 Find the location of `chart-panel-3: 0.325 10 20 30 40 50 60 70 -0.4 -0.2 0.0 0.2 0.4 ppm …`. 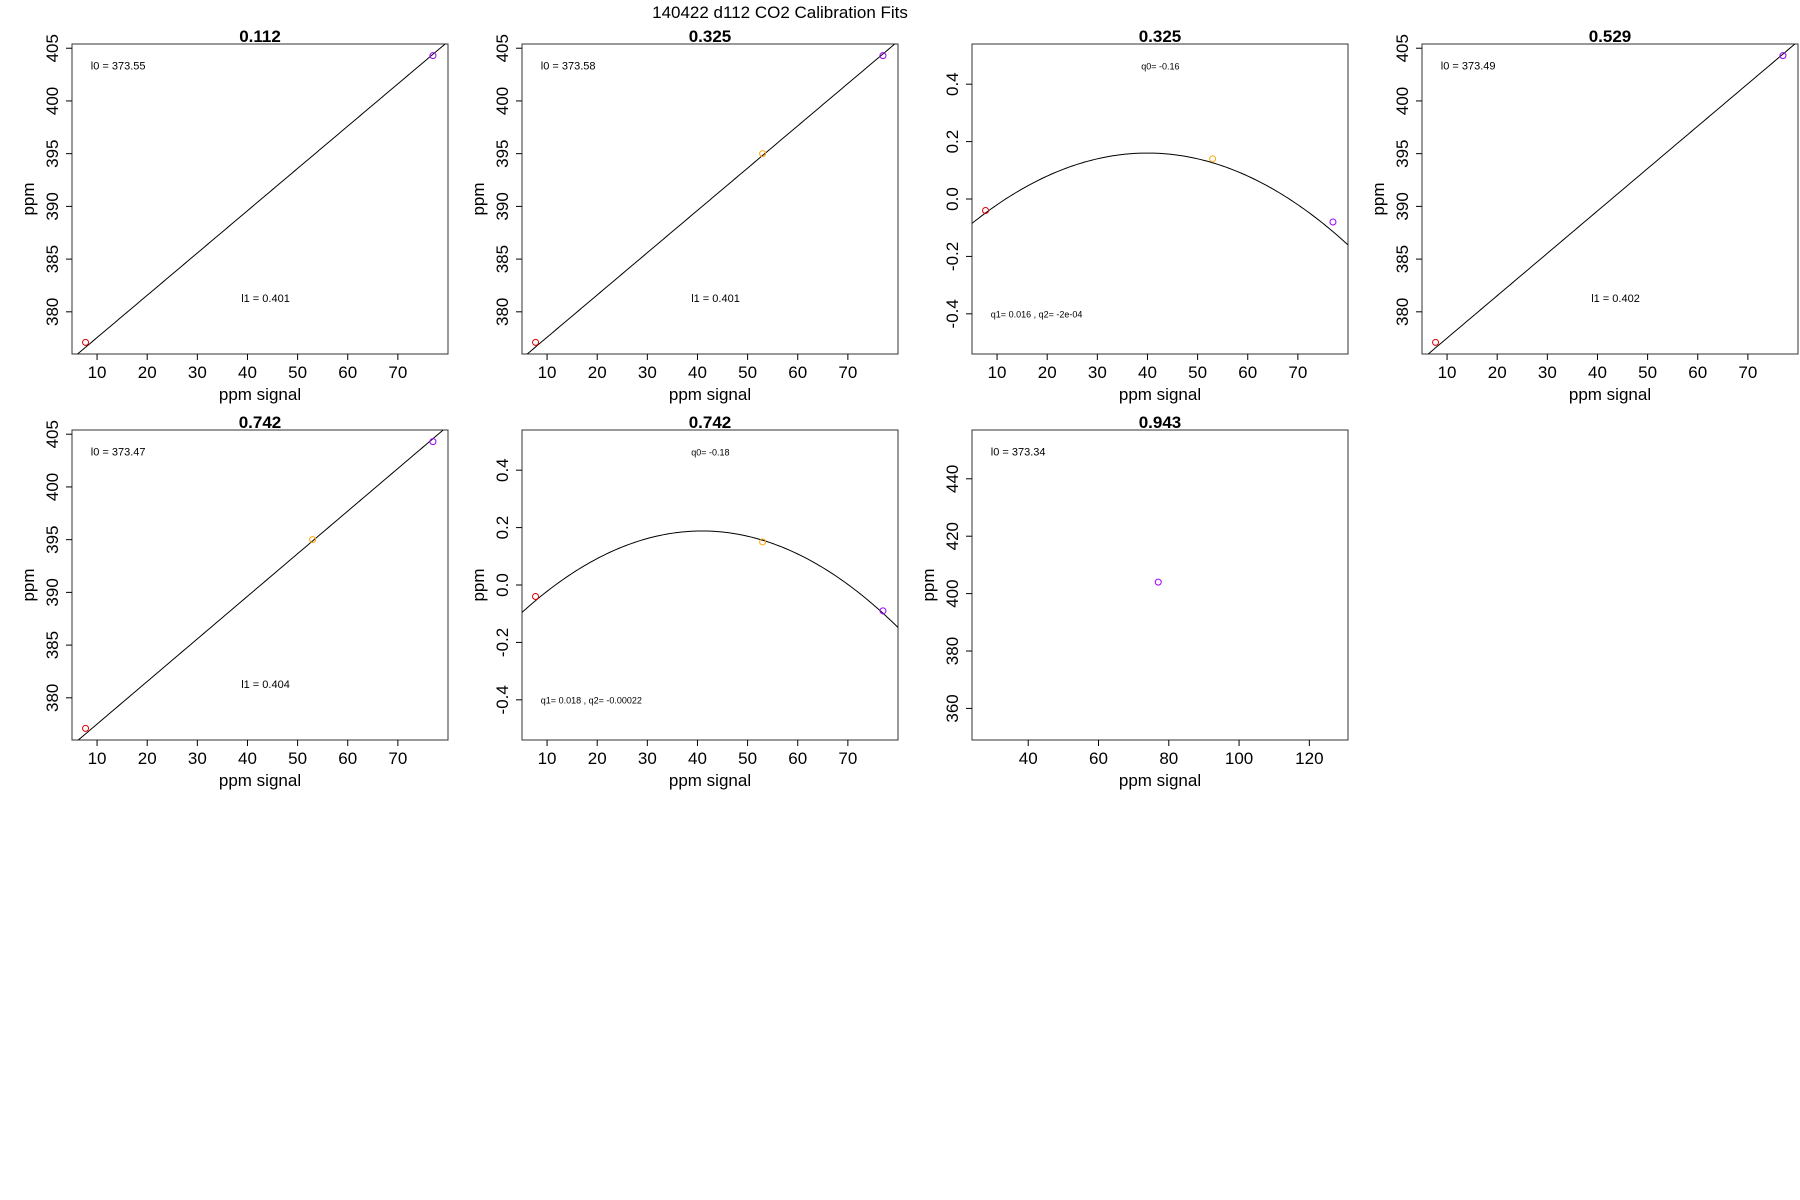

chart-panel-3: 0.325 10 20 30 40 50 60 70 -0.4 -0.2 0.0 0.2 0.4 ppm … is located at coordinates (1146, 215).